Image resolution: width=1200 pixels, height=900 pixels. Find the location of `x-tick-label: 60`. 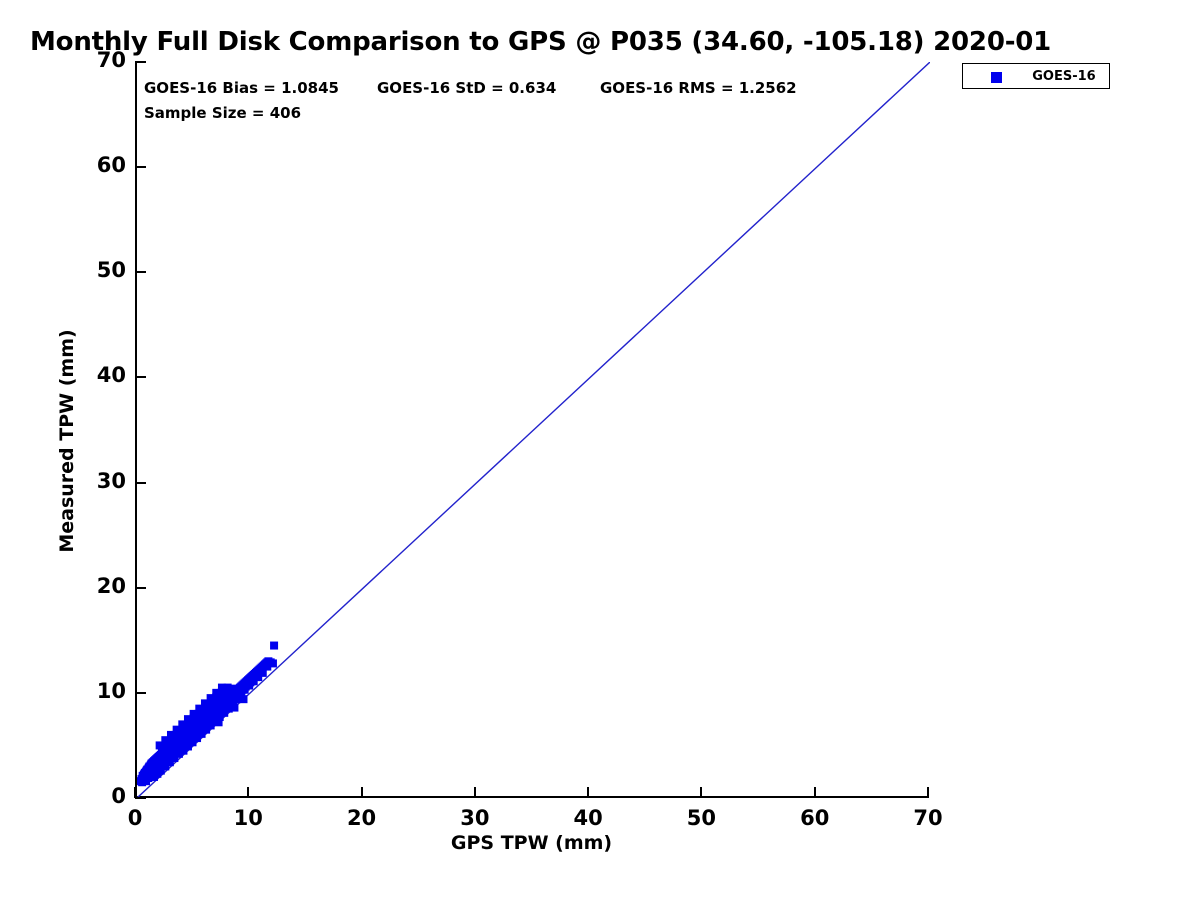

x-tick-label: 60 is located at coordinates (815, 818).